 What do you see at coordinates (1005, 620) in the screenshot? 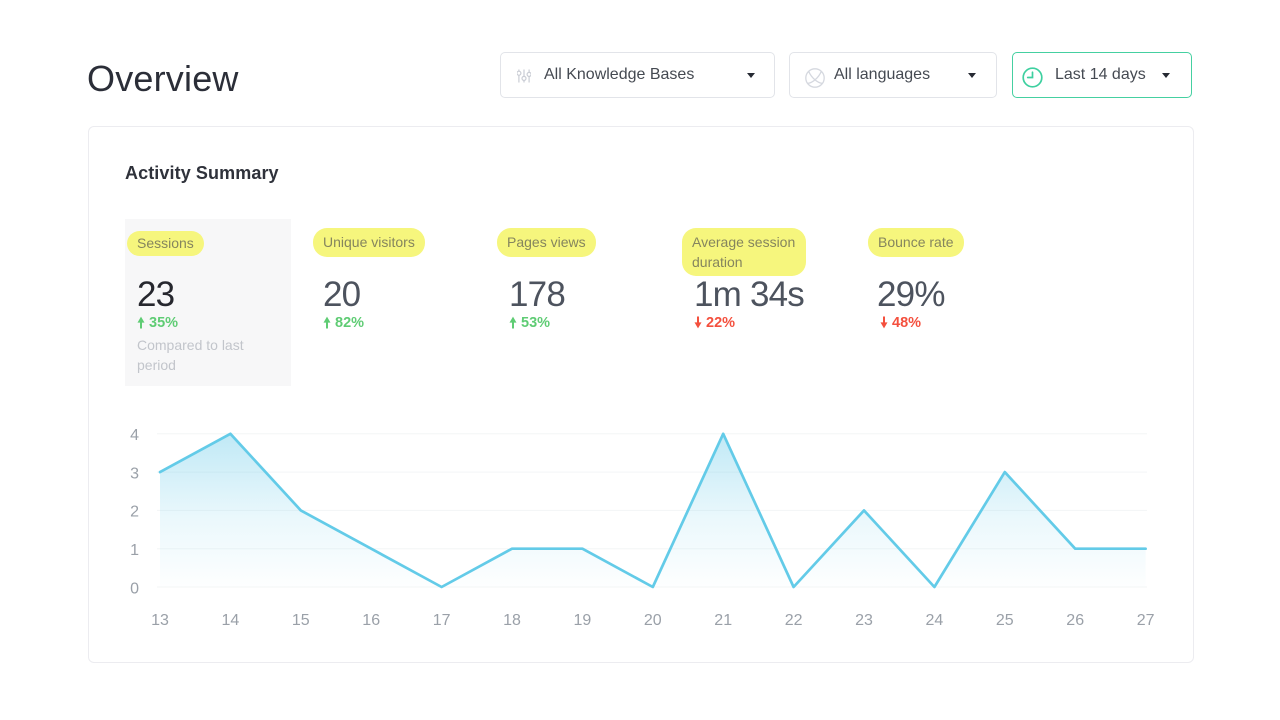
I see `svg-text: 25` at bounding box center [1005, 620].